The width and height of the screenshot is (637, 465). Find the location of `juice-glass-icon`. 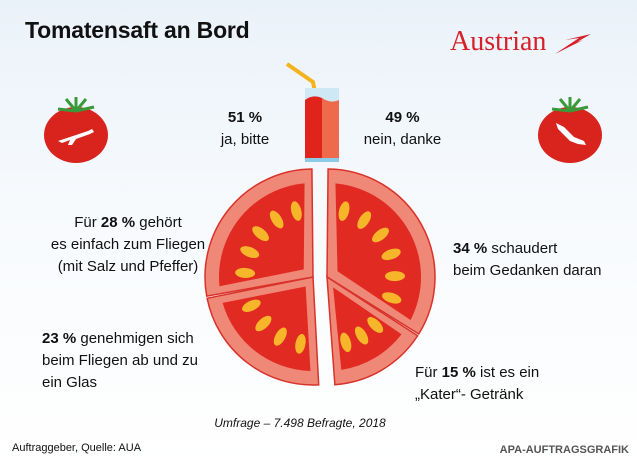

juice-glass-icon is located at coordinates (312, 112).